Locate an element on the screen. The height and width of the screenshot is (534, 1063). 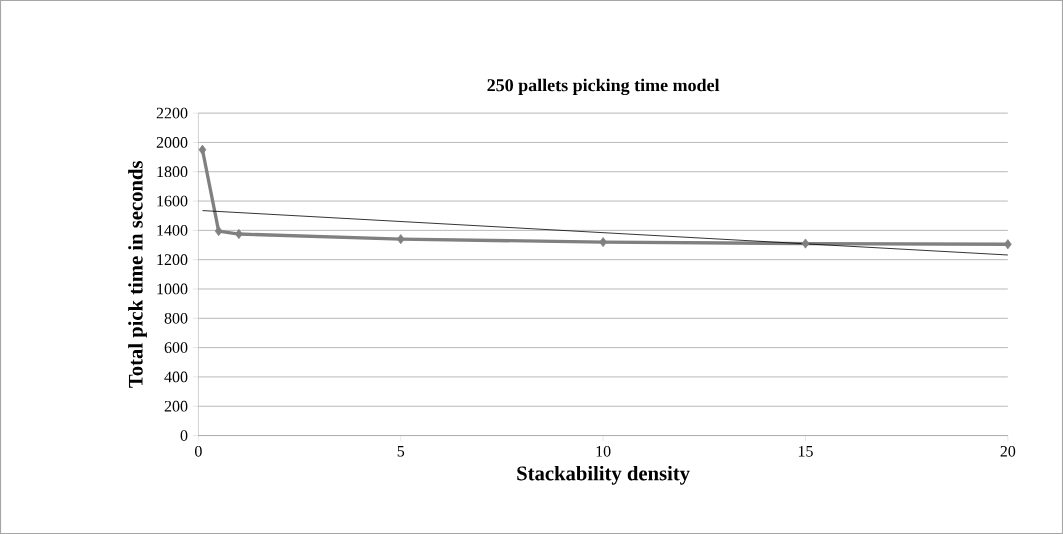
y-tick-label: 800 is located at coordinates (176, 318).